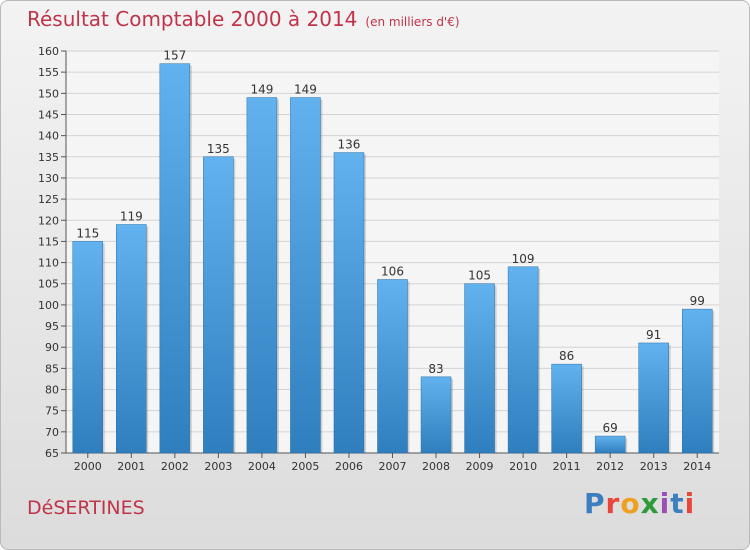 Image resolution: width=750 pixels, height=550 pixels. What do you see at coordinates (52, 368) in the screenshot?
I see `y-tick-label: 85` at bounding box center [52, 368].